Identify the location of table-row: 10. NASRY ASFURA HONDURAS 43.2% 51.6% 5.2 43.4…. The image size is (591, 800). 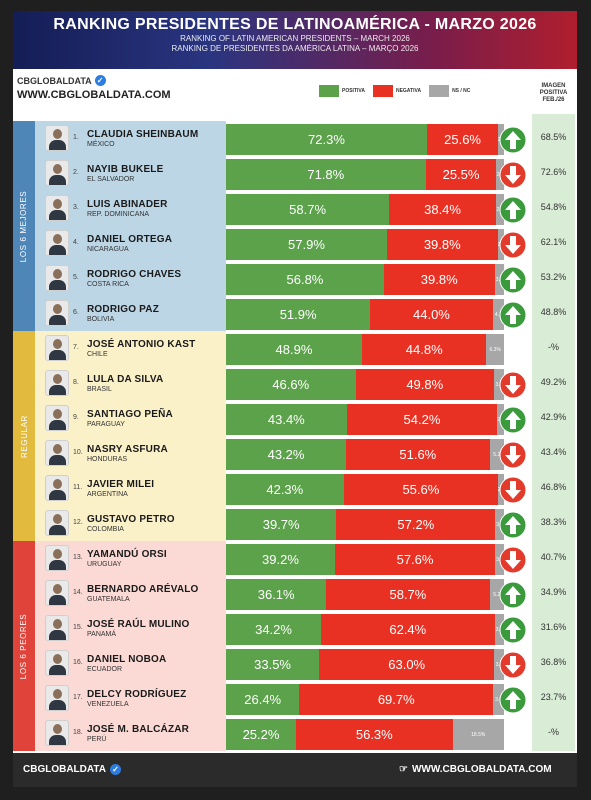
(295, 453).